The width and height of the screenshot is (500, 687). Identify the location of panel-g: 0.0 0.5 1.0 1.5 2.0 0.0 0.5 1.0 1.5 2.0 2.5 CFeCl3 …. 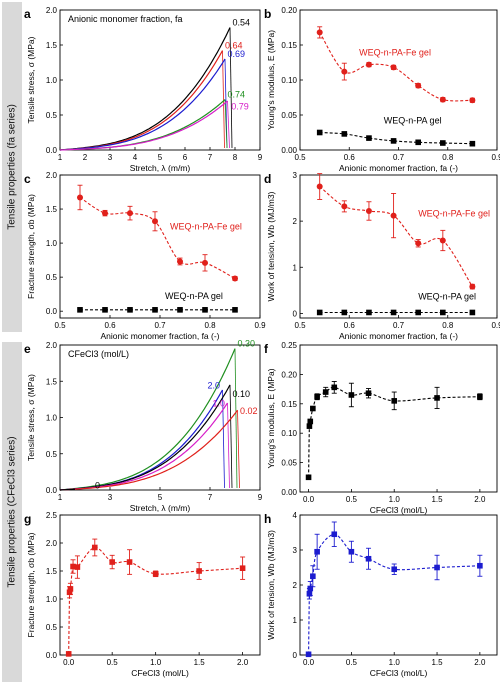
(142, 594).